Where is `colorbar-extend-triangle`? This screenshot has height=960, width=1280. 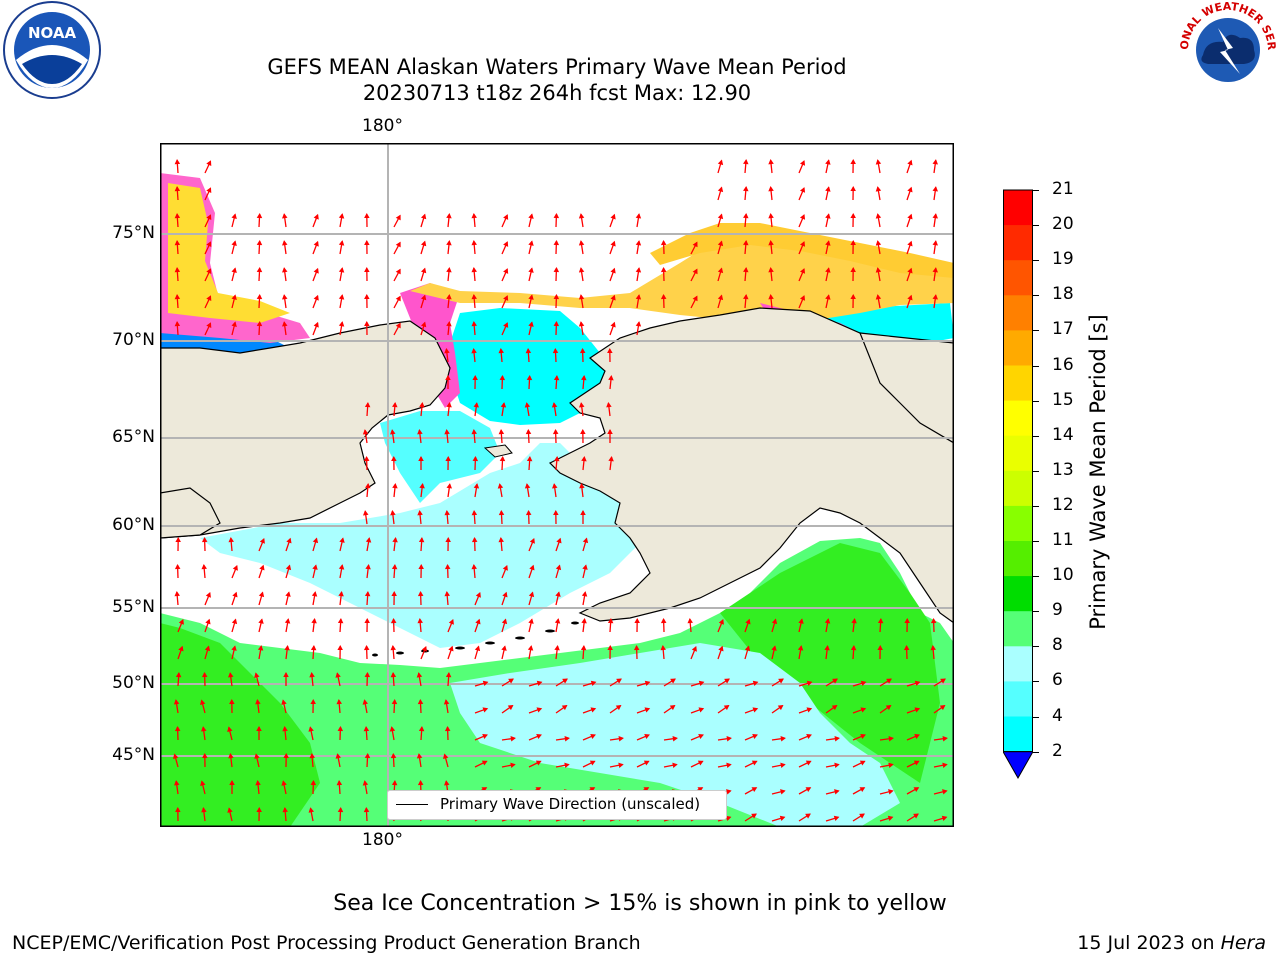
colorbar-extend-triangle is located at coordinates (1018, 765).